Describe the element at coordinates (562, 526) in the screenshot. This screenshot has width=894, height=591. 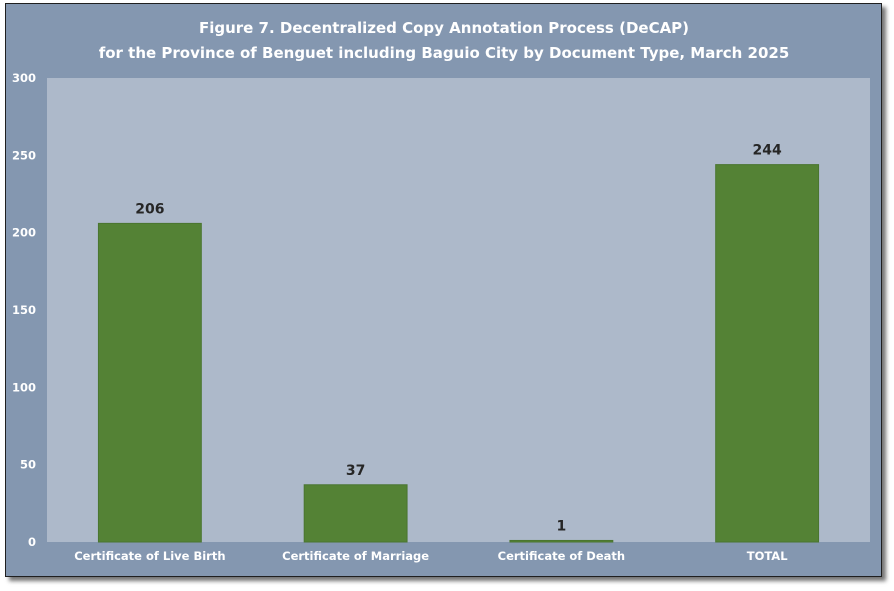
I see `data-label: 1` at that location.